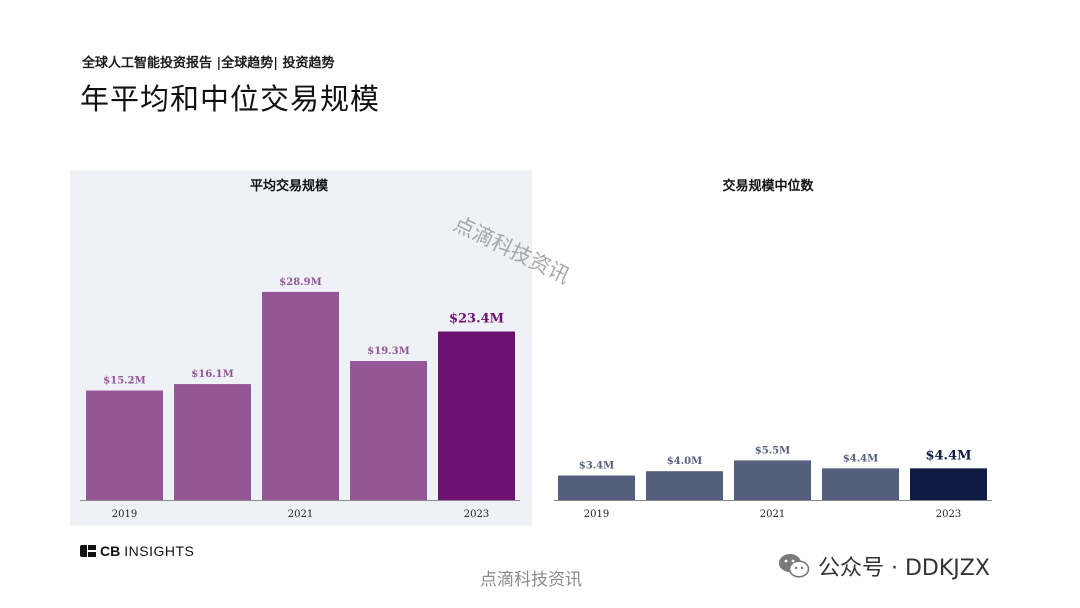  Describe the element at coordinates (794, 566) in the screenshot. I see `wechat-icon` at that location.